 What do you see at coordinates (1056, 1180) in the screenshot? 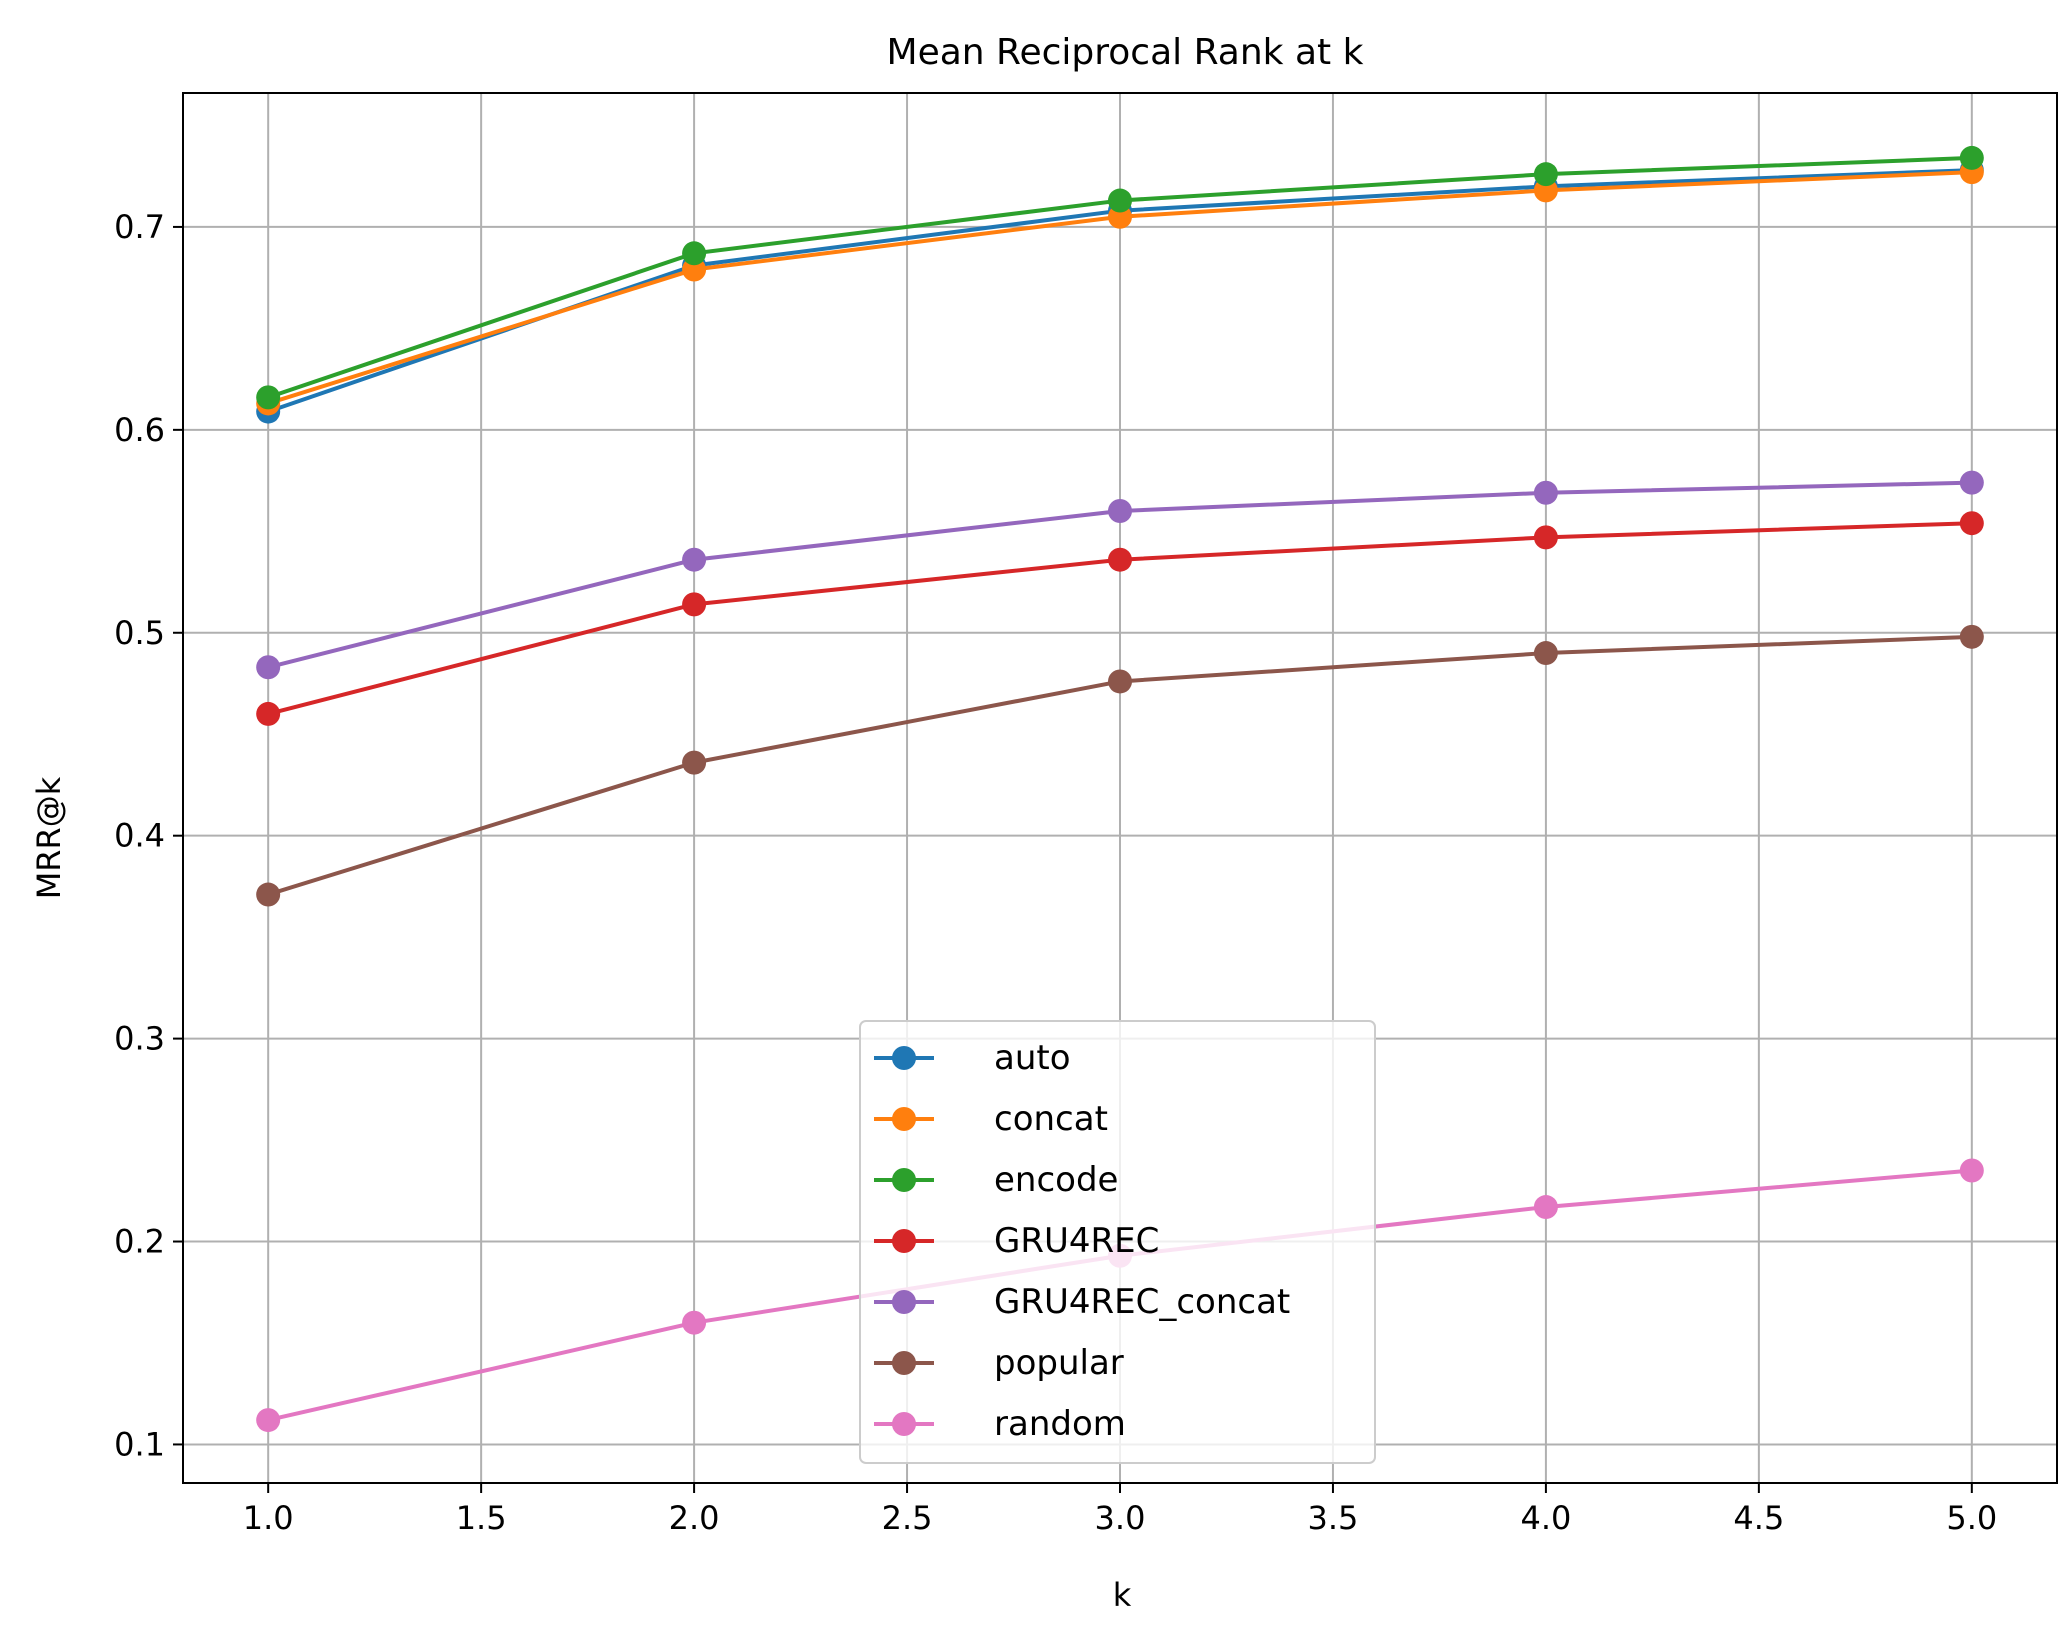
I see `legend-label: encode` at bounding box center [1056, 1180].